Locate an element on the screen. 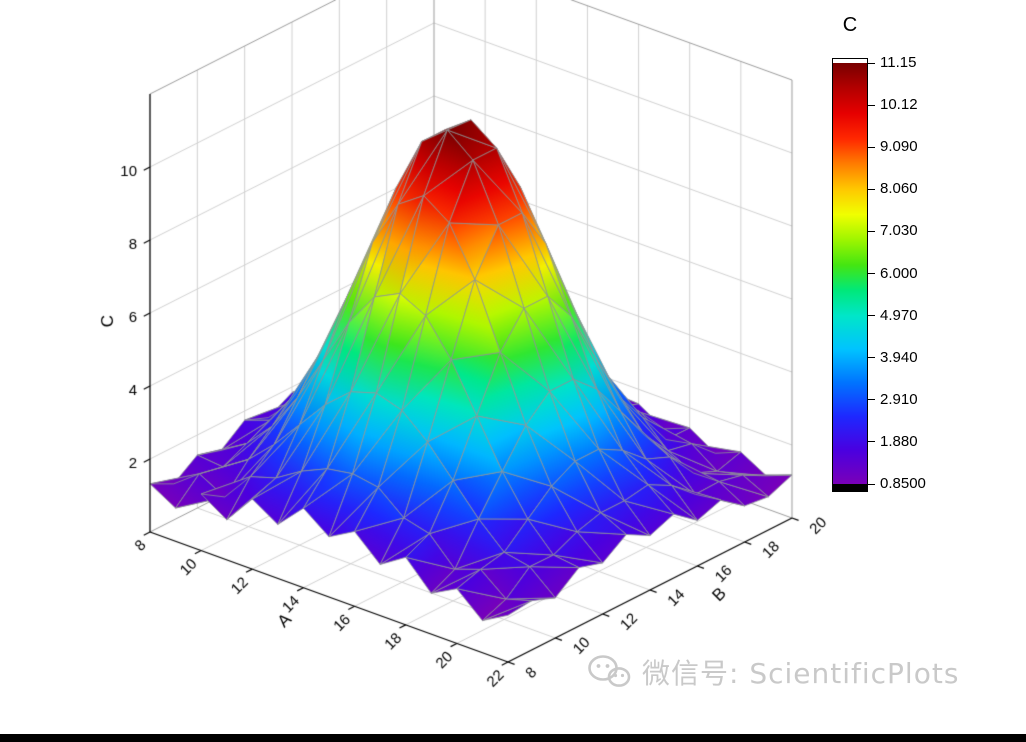  colorbar-gradient is located at coordinates (850, 273).